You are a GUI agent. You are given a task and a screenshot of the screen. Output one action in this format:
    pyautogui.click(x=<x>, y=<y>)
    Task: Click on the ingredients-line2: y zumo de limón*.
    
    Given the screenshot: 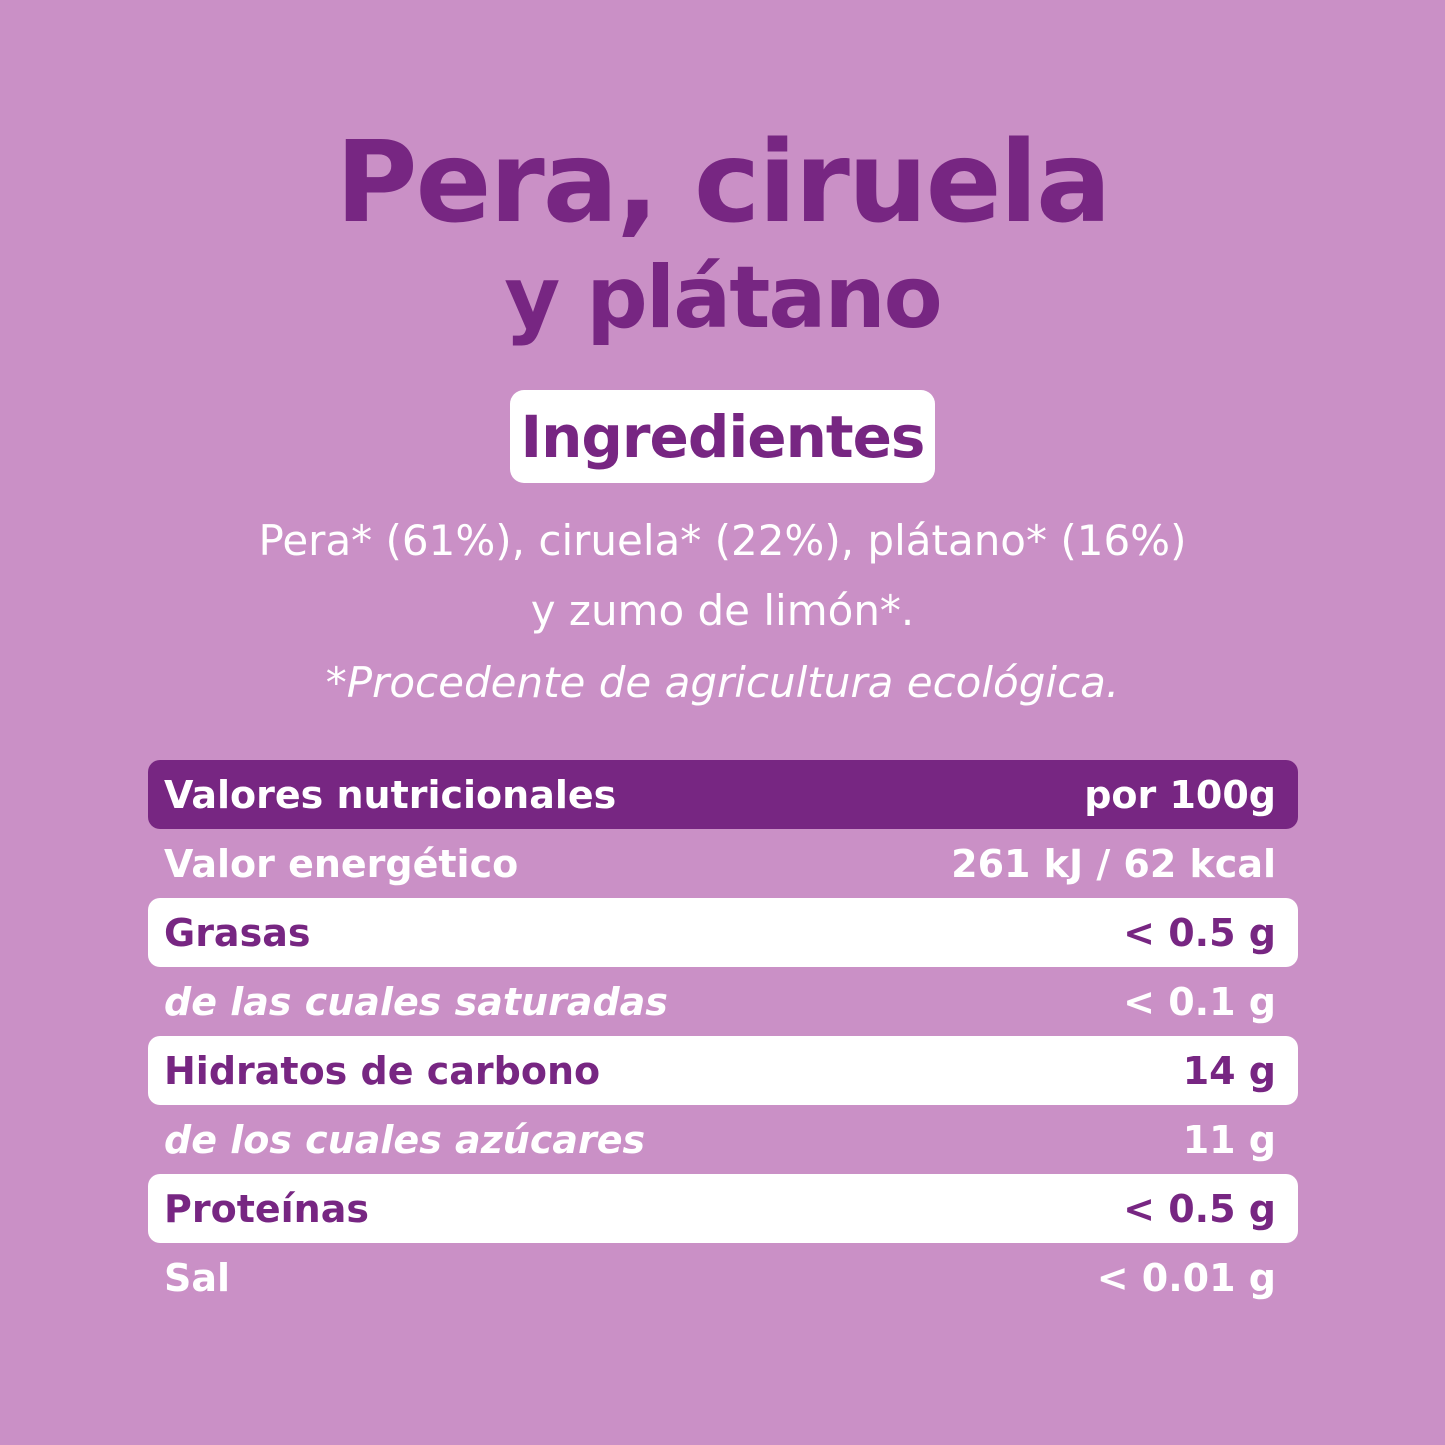 What is the action you would take?
    pyautogui.click(x=722, y=610)
    